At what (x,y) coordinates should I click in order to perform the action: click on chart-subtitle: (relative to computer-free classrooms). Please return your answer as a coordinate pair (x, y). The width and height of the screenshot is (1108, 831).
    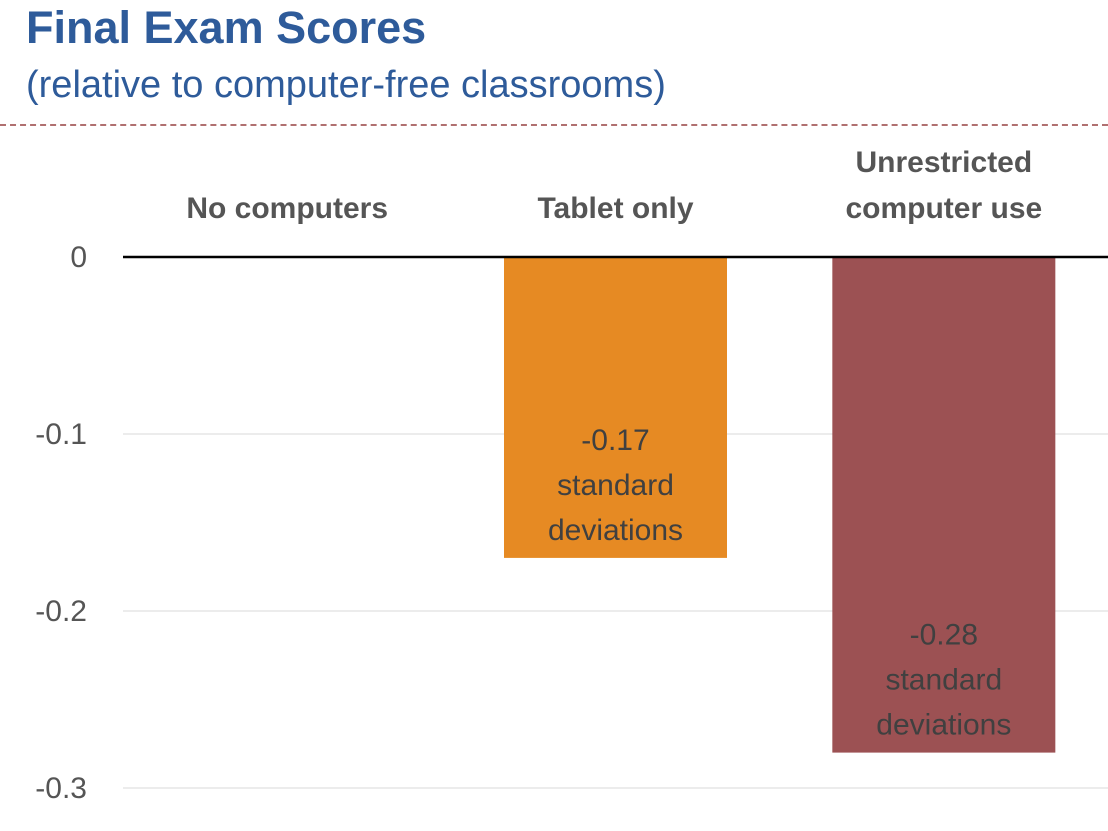
    Looking at the image, I should click on (346, 85).